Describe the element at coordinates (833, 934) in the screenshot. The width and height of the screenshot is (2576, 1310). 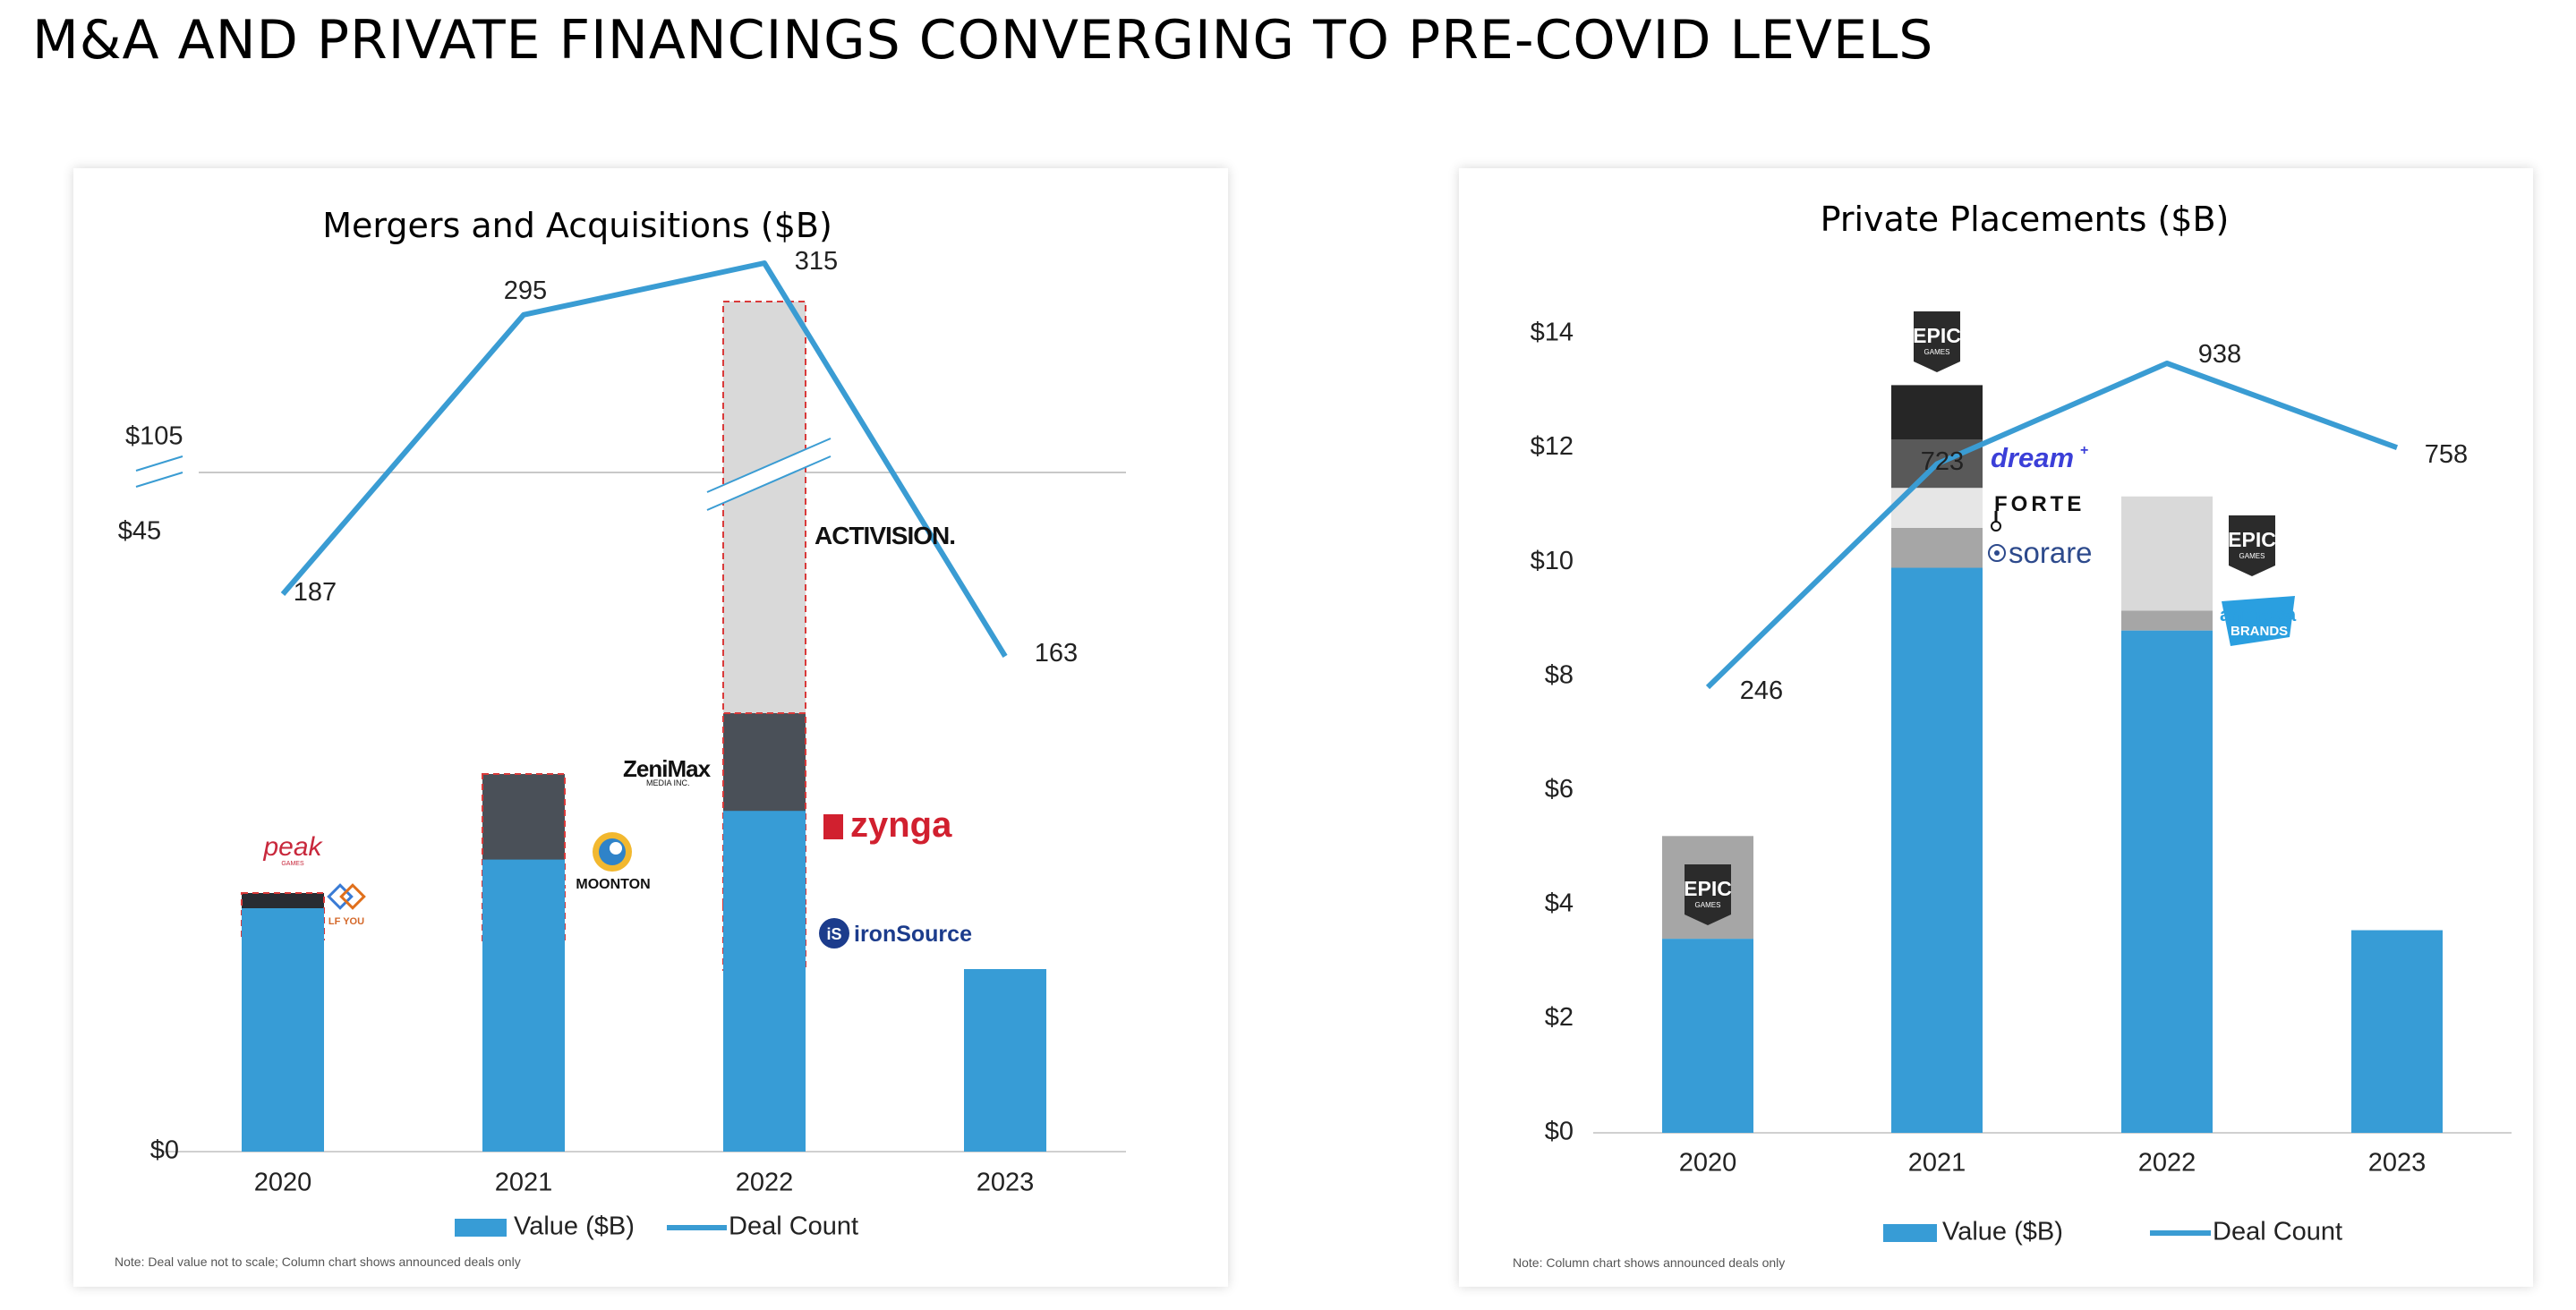
I see `svg-text: iS` at that location.